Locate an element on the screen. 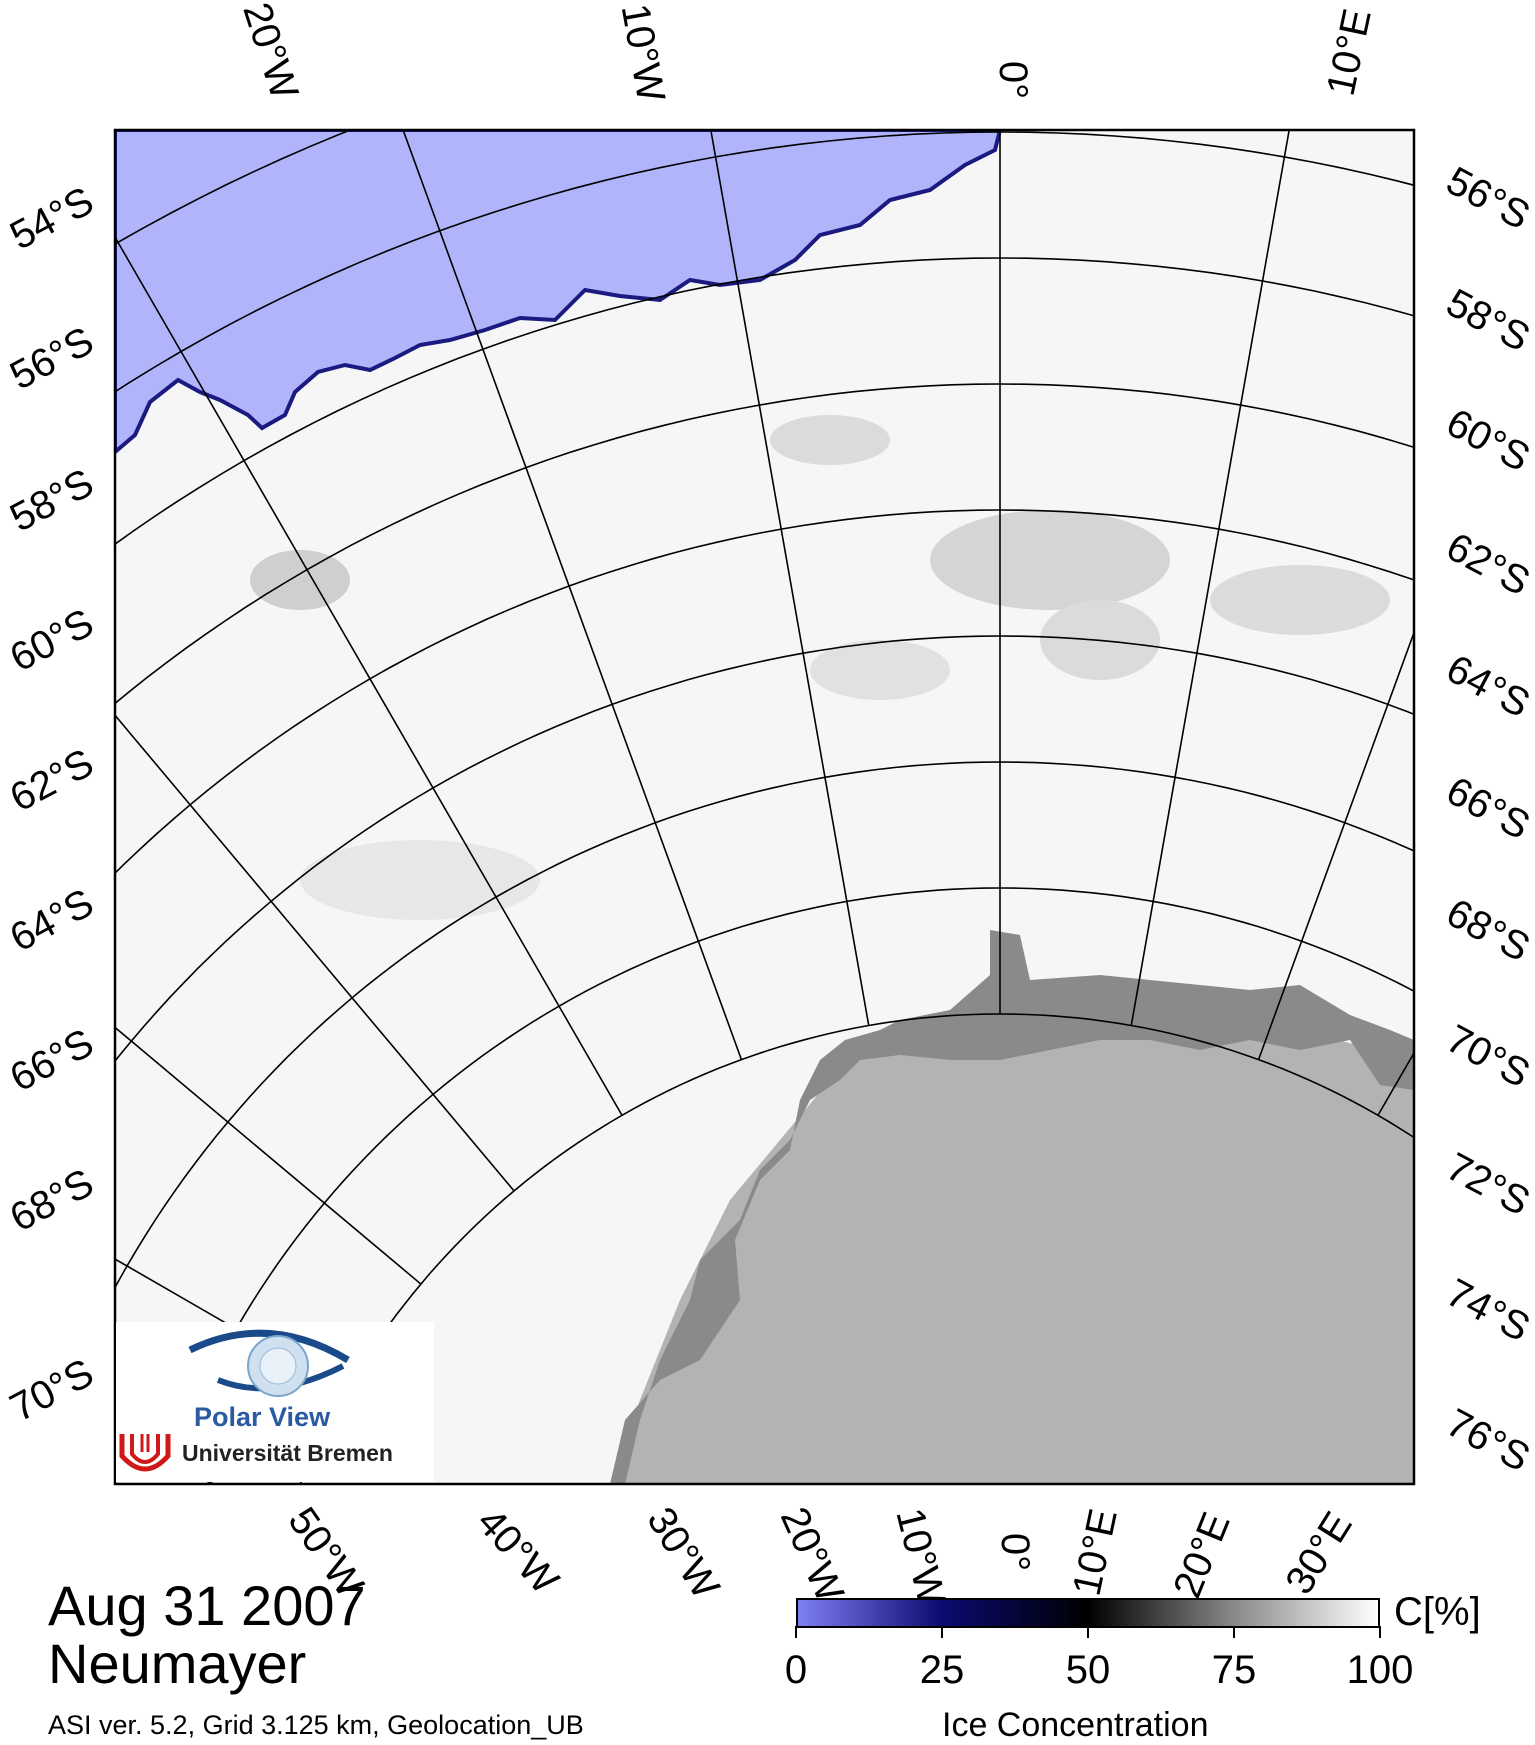  station-name: Neumayer is located at coordinates (177, 1663).